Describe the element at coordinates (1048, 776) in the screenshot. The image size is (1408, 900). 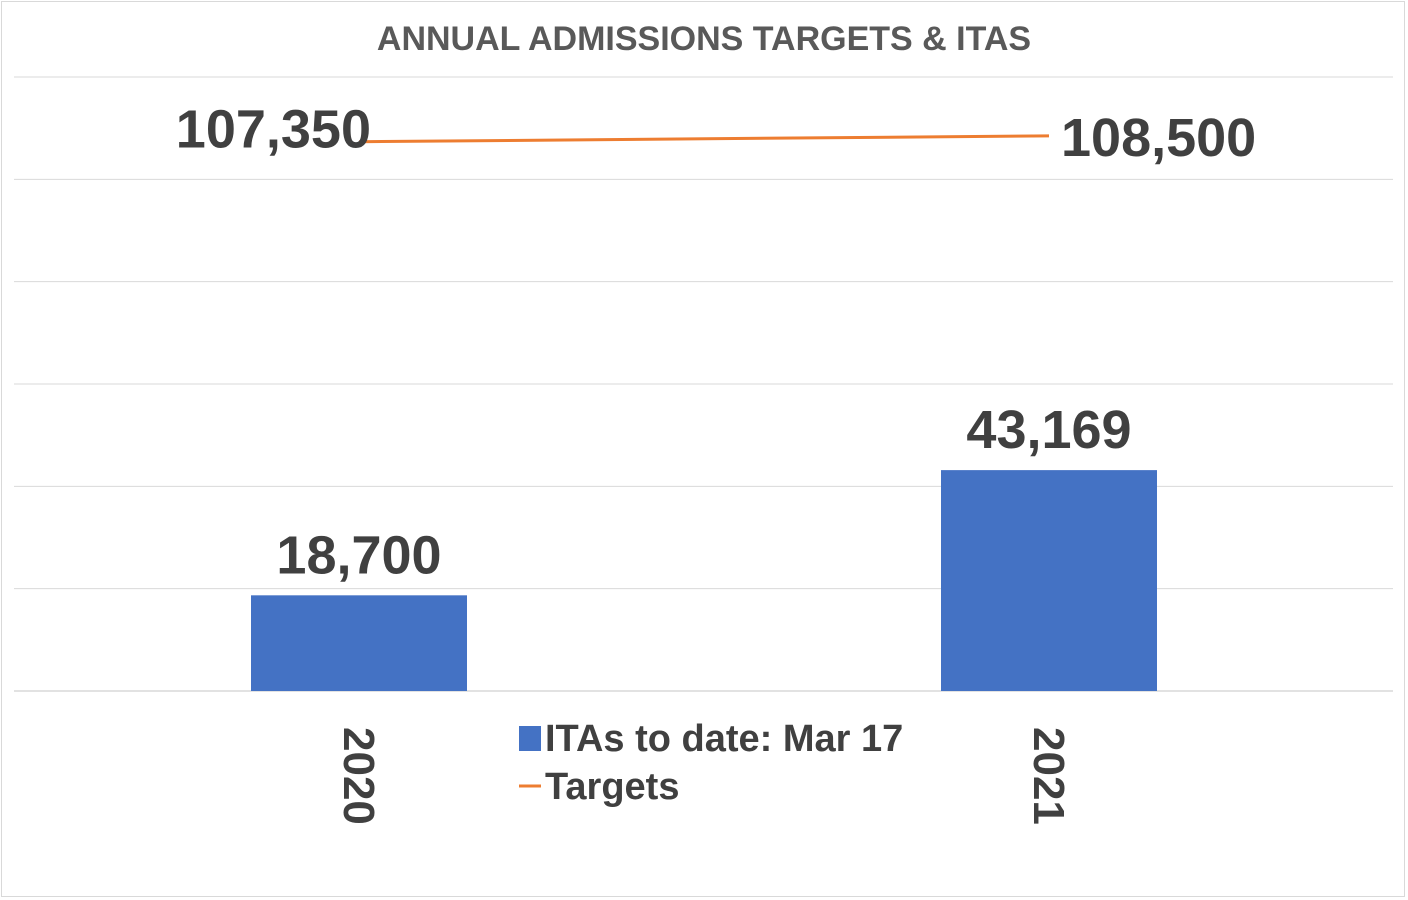
I see `category-label-2021: 2021` at that location.